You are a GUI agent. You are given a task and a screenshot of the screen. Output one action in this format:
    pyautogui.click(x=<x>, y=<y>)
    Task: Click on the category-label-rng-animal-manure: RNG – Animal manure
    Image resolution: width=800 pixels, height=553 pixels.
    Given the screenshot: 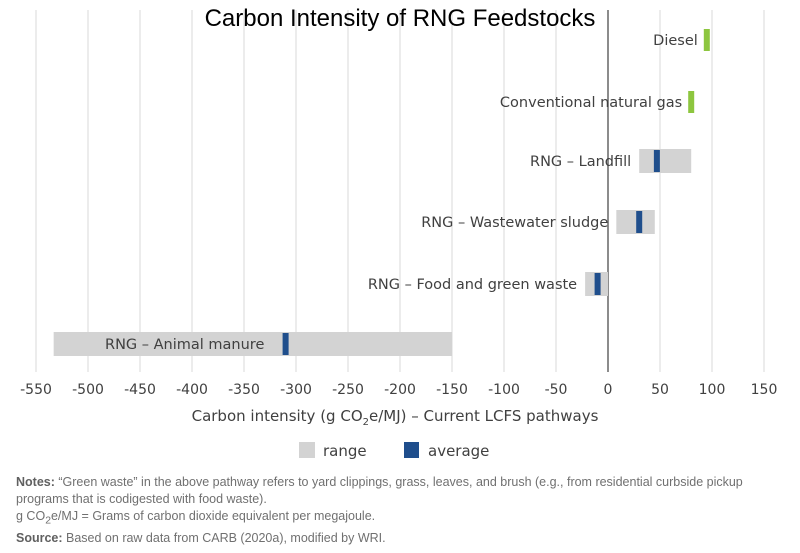 What is the action you would take?
    pyautogui.click(x=184, y=345)
    